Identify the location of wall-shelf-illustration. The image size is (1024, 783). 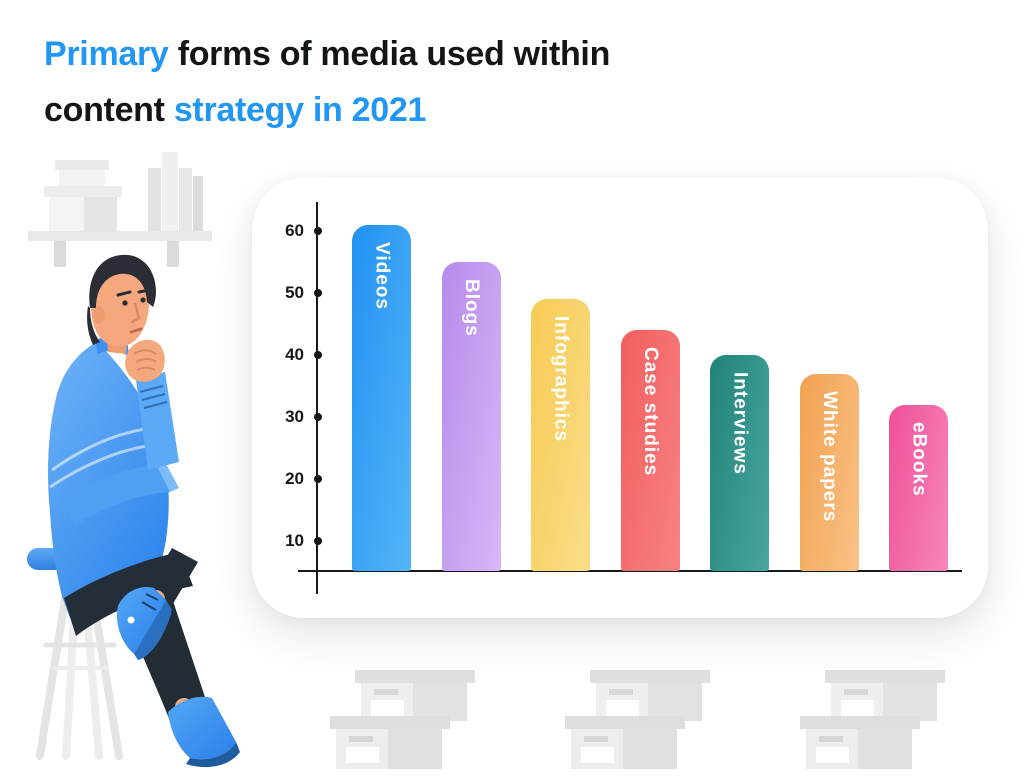
(120, 209).